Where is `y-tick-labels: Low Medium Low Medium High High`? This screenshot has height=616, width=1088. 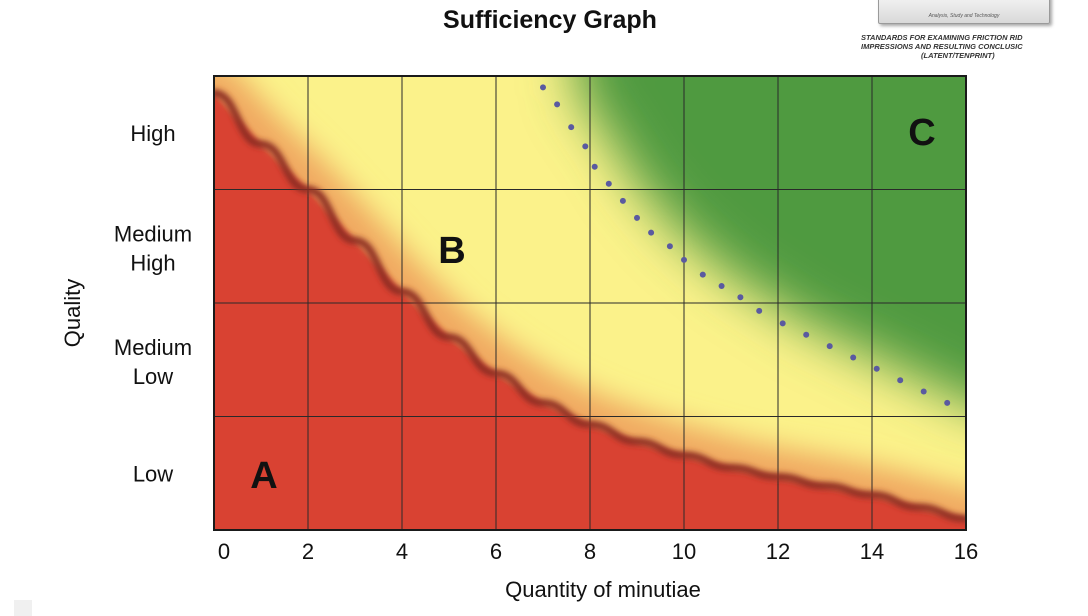 y-tick-labels: Low Medium Low Medium High High is located at coordinates (153, 303).